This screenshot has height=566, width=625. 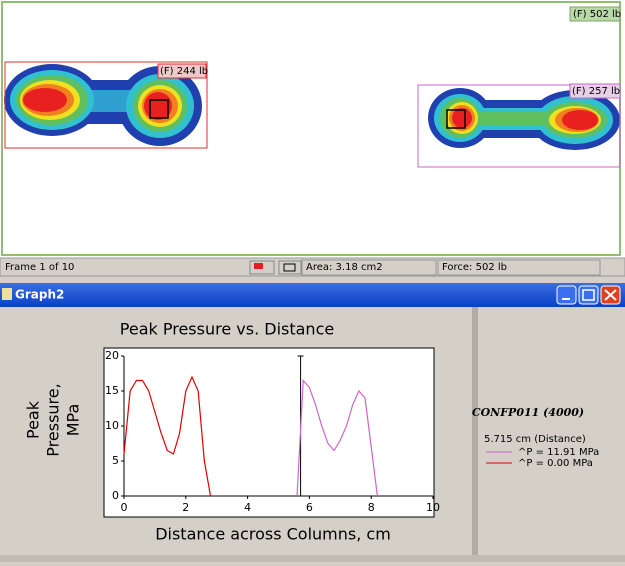 What do you see at coordinates (247, 507) in the screenshot?
I see `x-tick-label: 4` at bounding box center [247, 507].